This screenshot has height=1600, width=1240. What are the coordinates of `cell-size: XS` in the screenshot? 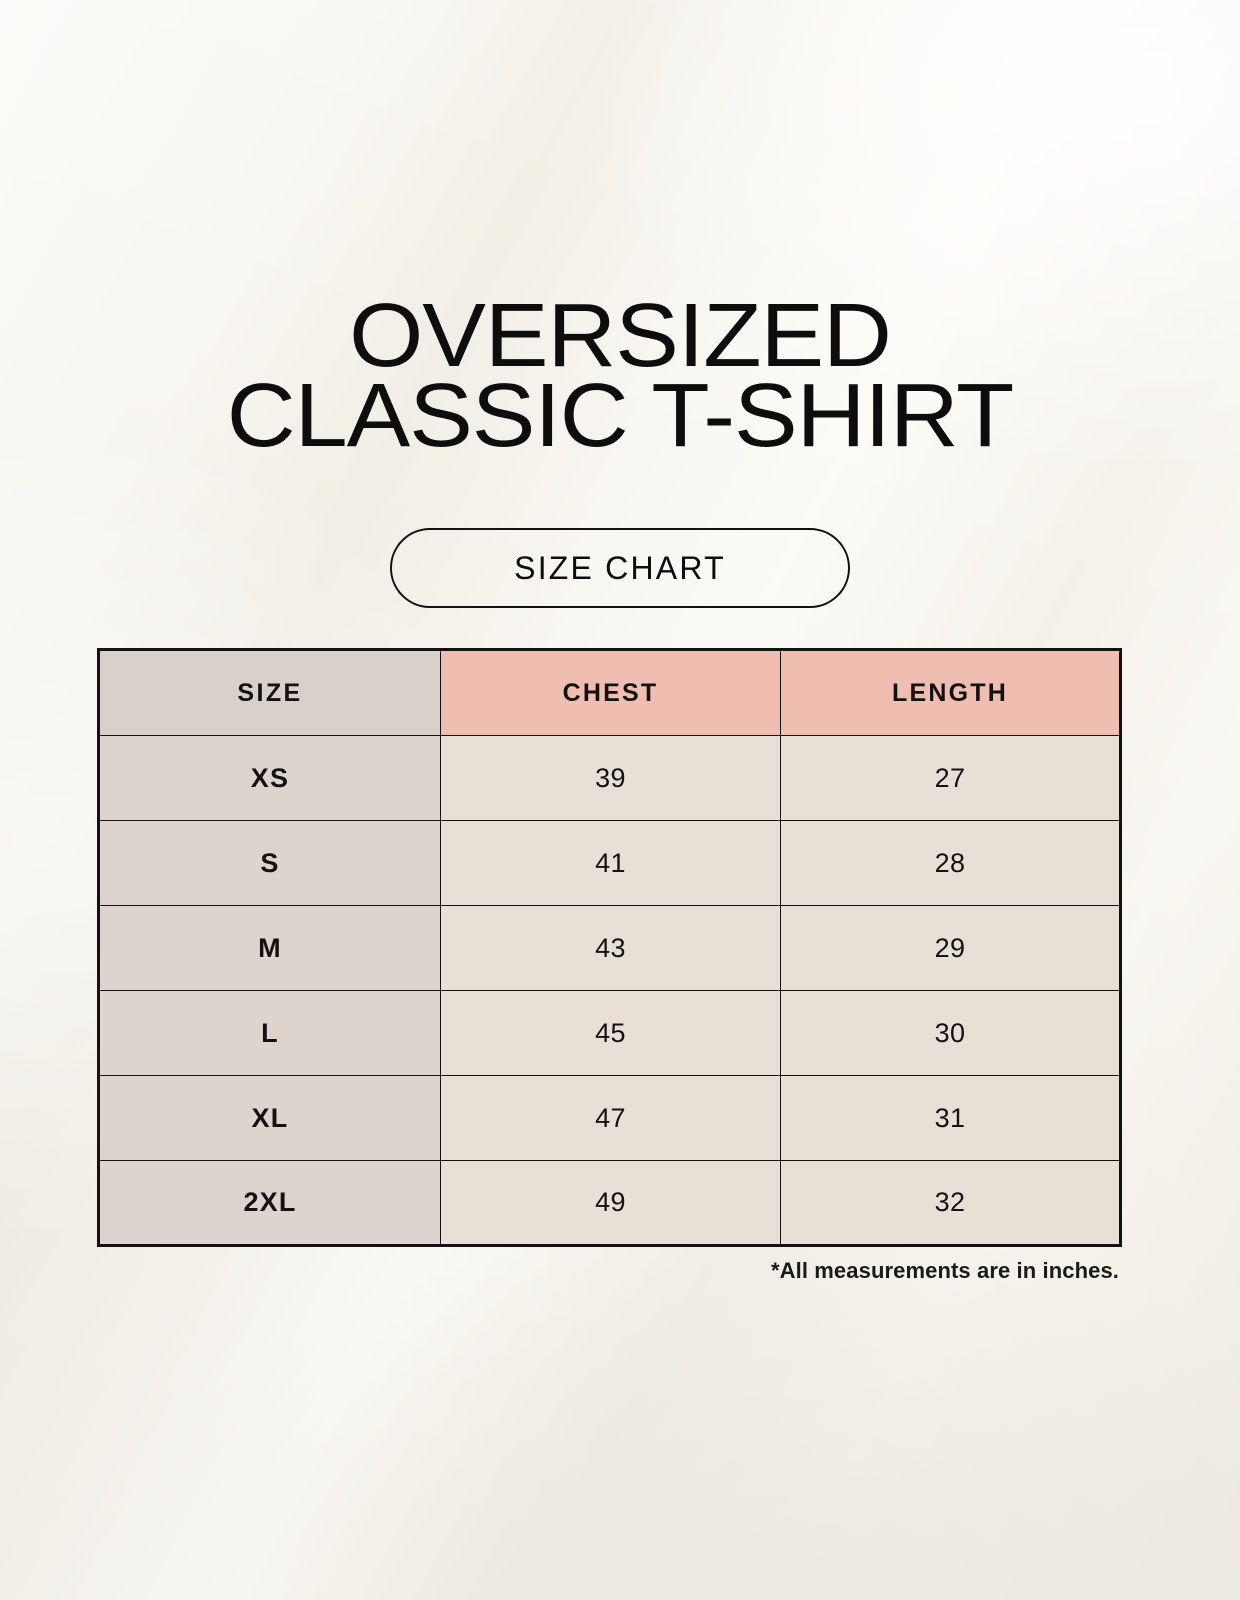 It's located at (269, 778).